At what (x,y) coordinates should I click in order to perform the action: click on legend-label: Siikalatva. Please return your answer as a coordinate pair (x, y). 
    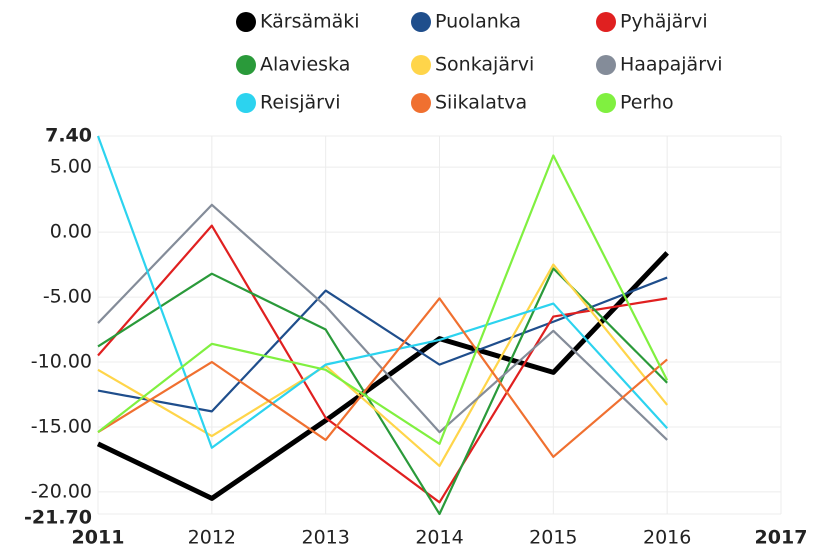
    Looking at the image, I should click on (481, 103).